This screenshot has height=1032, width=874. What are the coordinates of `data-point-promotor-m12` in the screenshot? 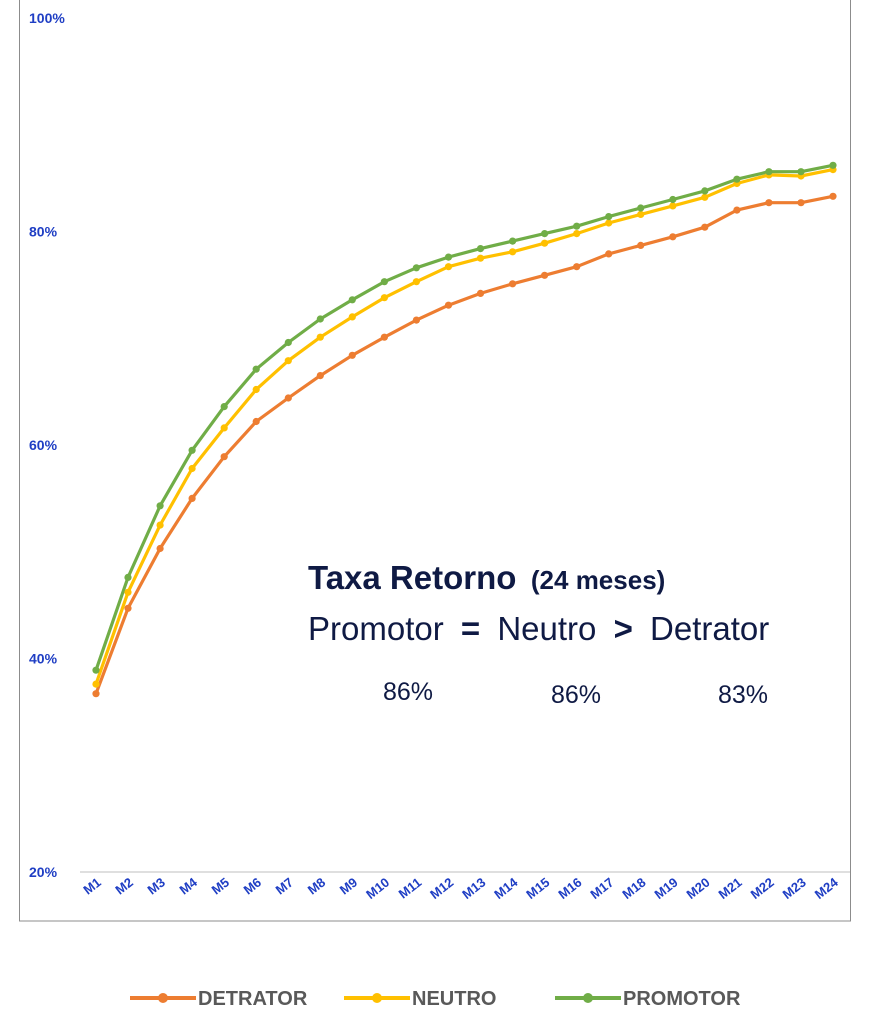 It's located at (448, 257).